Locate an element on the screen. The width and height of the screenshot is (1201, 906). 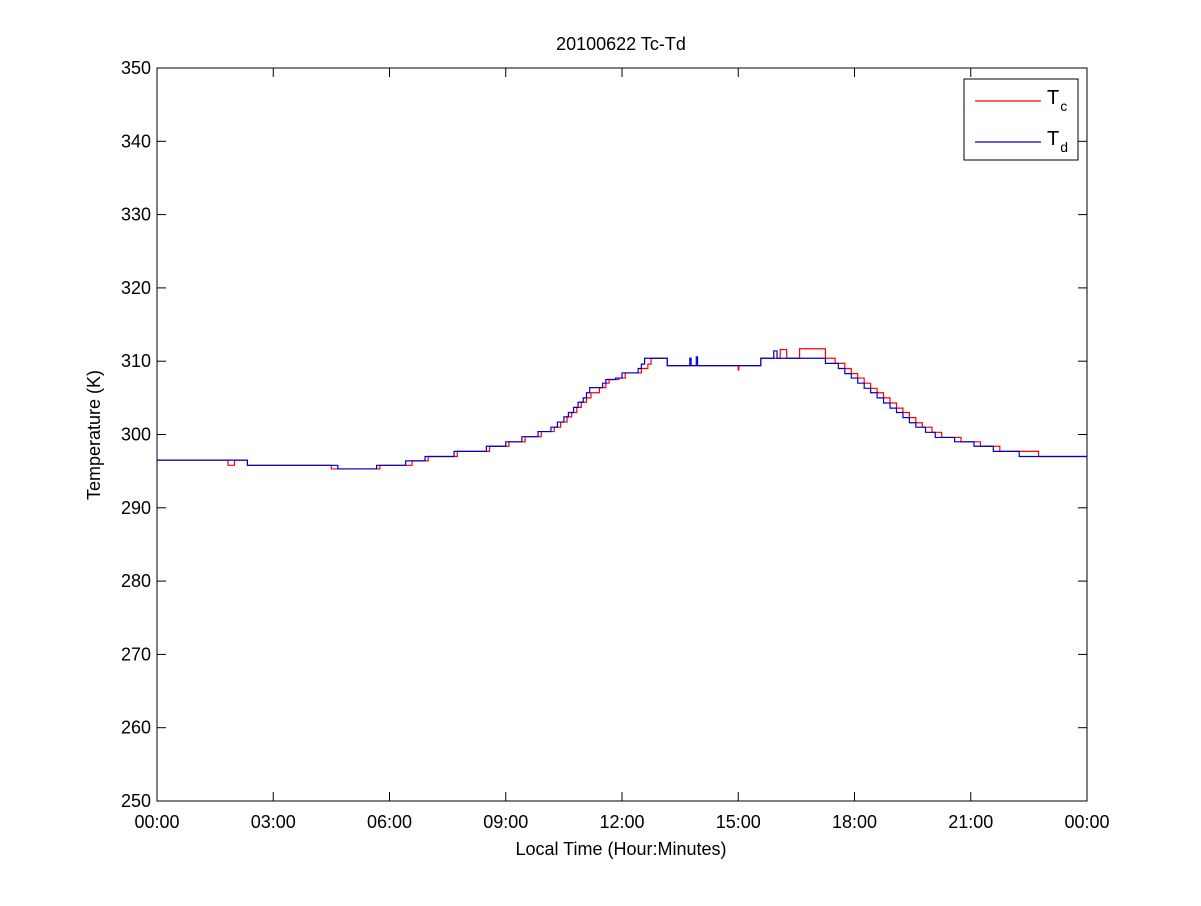
y-tick-label: 340 is located at coordinates (136, 141).